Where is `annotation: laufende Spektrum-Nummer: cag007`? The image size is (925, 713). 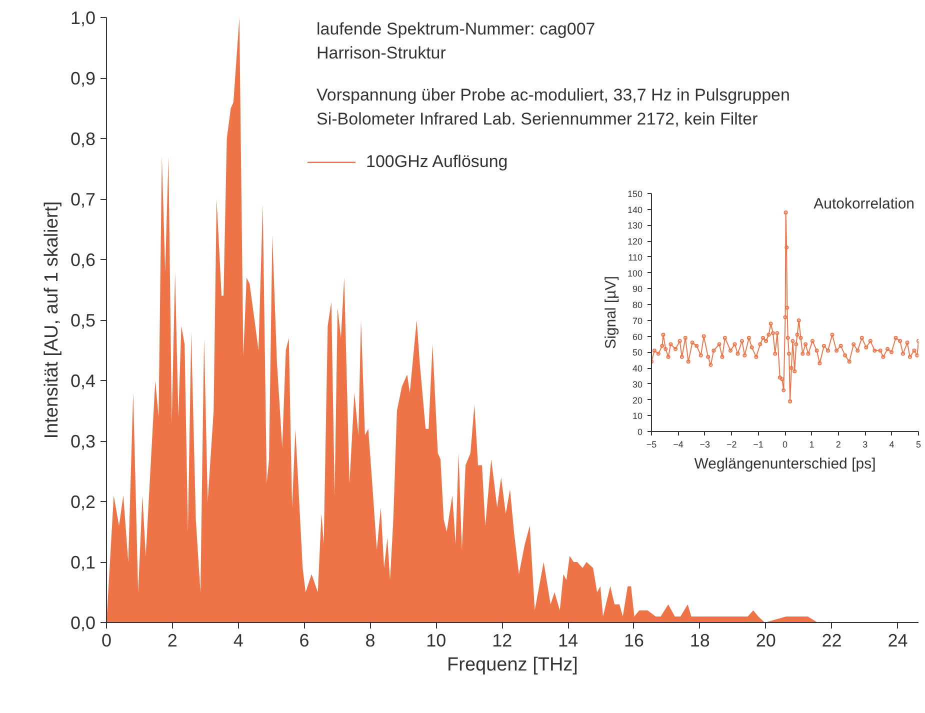 annotation: laufende Spektrum-Nummer: cag007 is located at coordinates (456, 29).